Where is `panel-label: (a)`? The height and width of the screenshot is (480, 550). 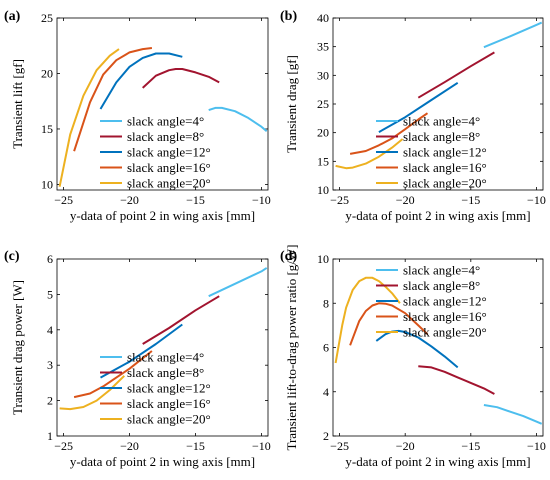
panel-label: (a) is located at coordinates (12, 16).